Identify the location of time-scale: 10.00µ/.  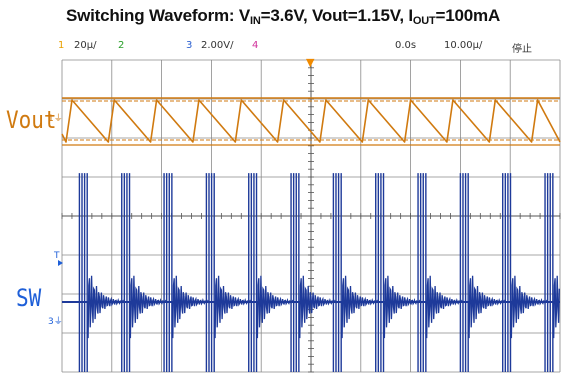
(463, 45).